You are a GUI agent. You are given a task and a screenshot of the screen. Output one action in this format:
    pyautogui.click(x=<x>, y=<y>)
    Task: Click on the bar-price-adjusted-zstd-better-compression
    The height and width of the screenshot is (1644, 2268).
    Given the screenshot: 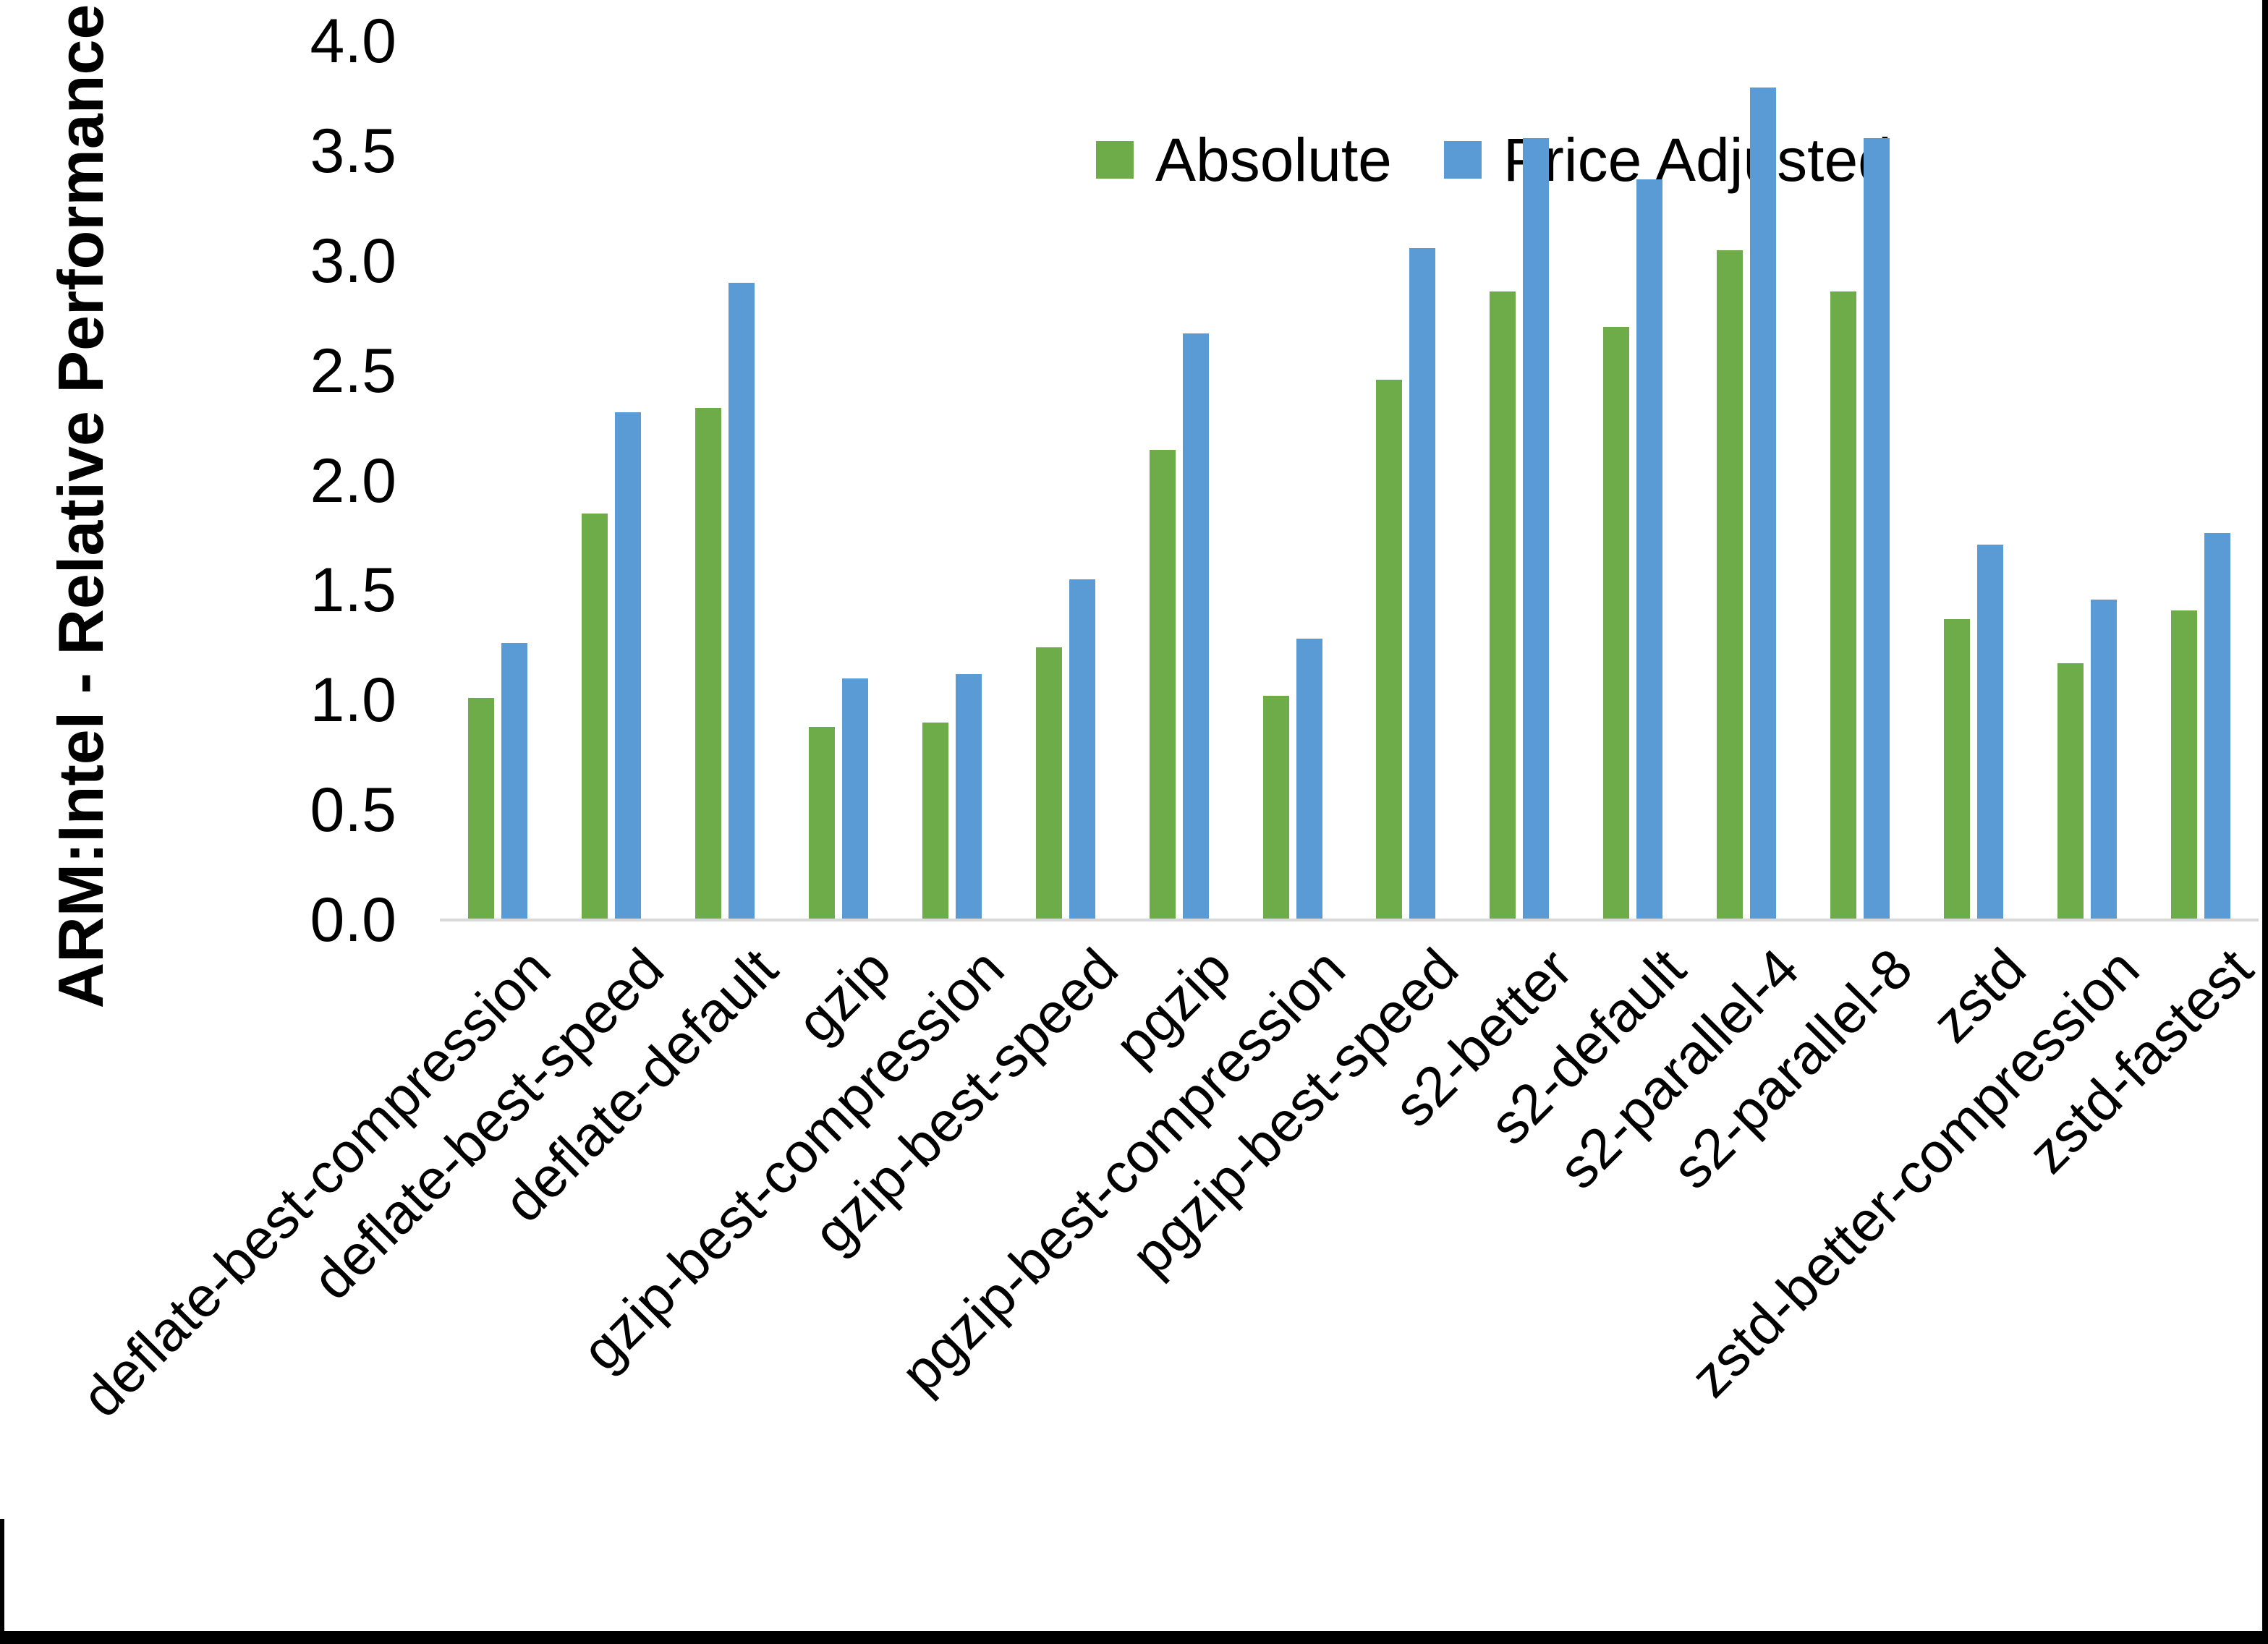 What is the action you would take?
    pyautogui.click(x=2103, y=759)
    